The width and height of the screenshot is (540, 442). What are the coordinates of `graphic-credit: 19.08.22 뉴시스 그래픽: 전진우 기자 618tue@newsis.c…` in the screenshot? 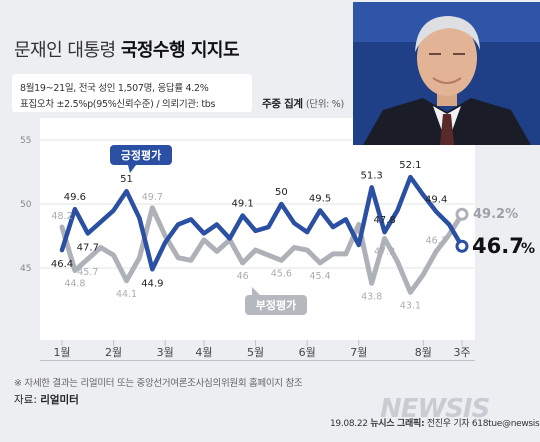 It's located at (435, 422).